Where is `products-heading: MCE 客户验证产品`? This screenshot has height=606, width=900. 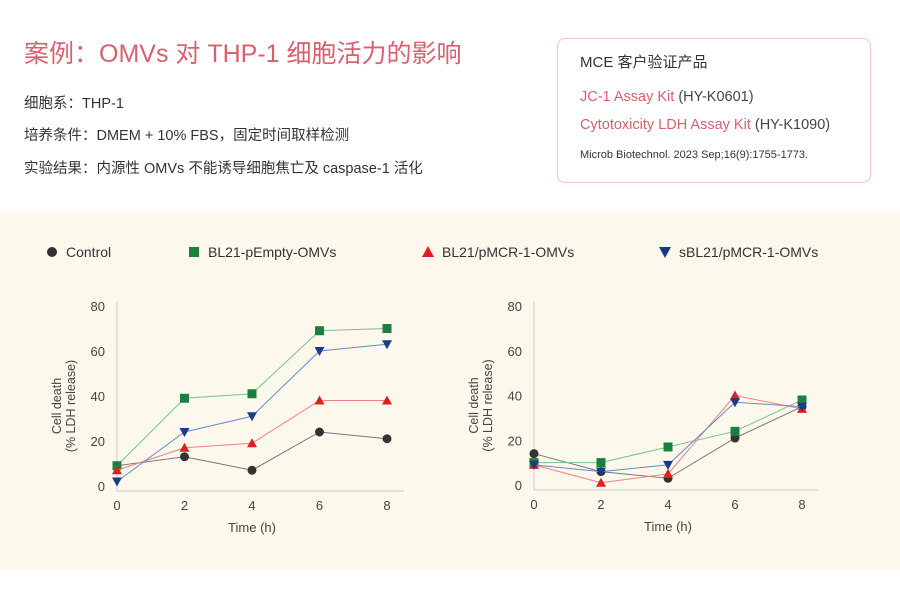 products-heading: MCE 客户验证产品 is located at coordinates (644, 62).